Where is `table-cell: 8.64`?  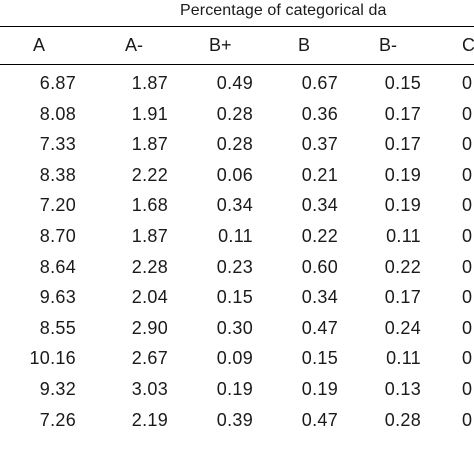 table-cell: 8.64 is located at coordinates (57, 266).